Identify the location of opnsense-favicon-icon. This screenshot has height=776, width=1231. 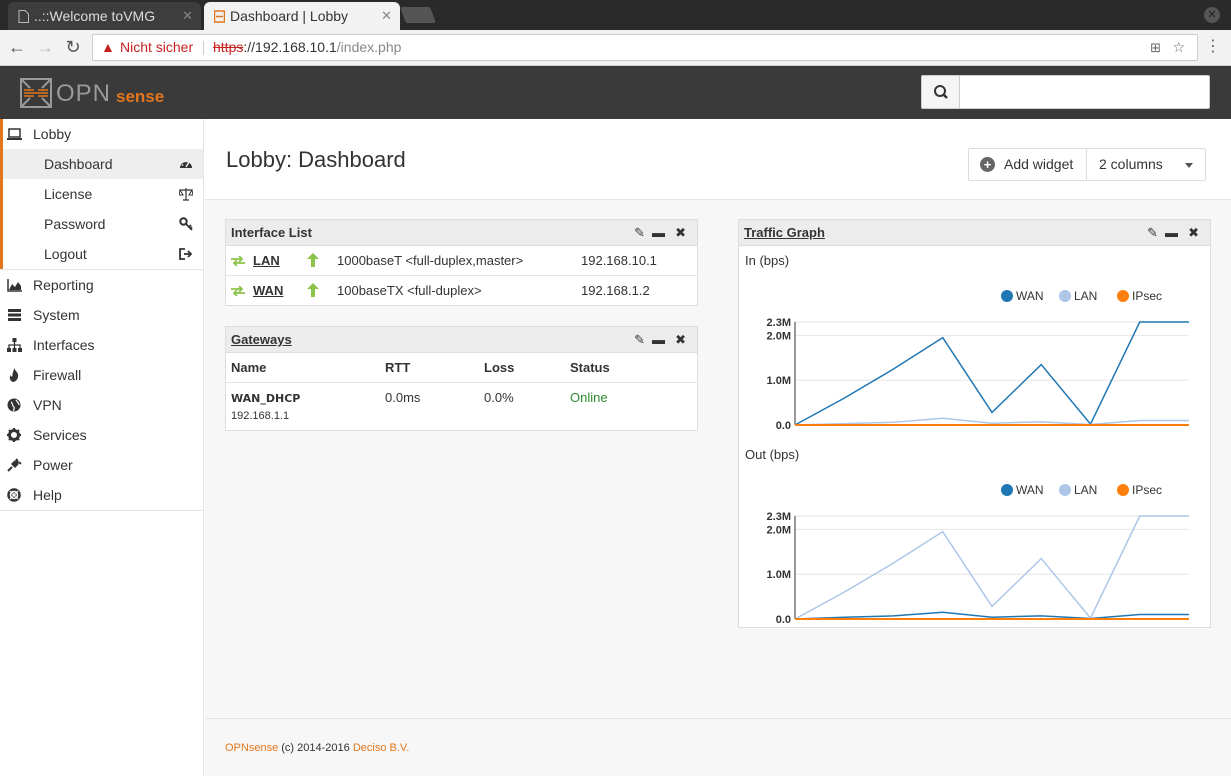
(219, 16).